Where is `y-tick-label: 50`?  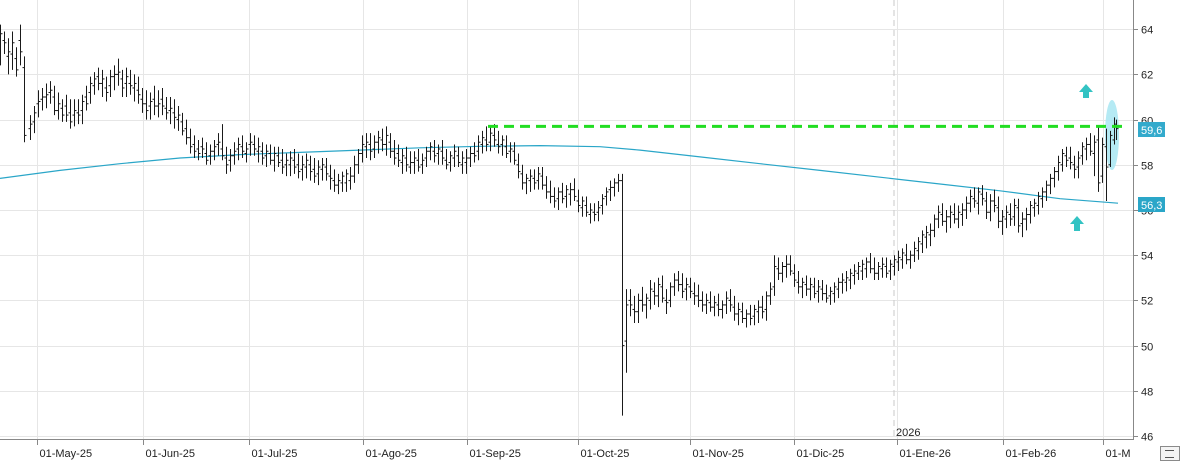 y-tick-label: 50 is located at coordinates (1147, 348).